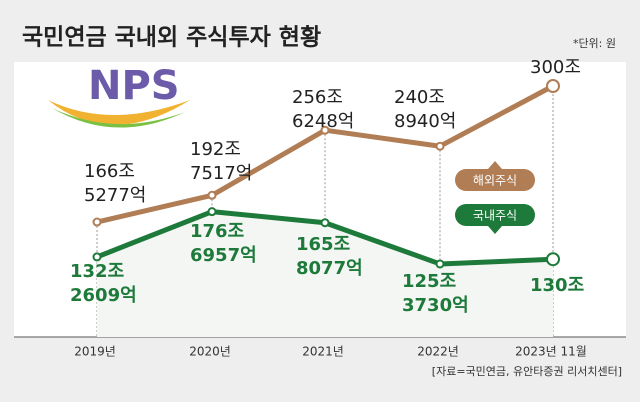  What do you see at coordinates (557, 285) in the screenshot?
I see `value-label: 130조` at bounding box center [557, 285].